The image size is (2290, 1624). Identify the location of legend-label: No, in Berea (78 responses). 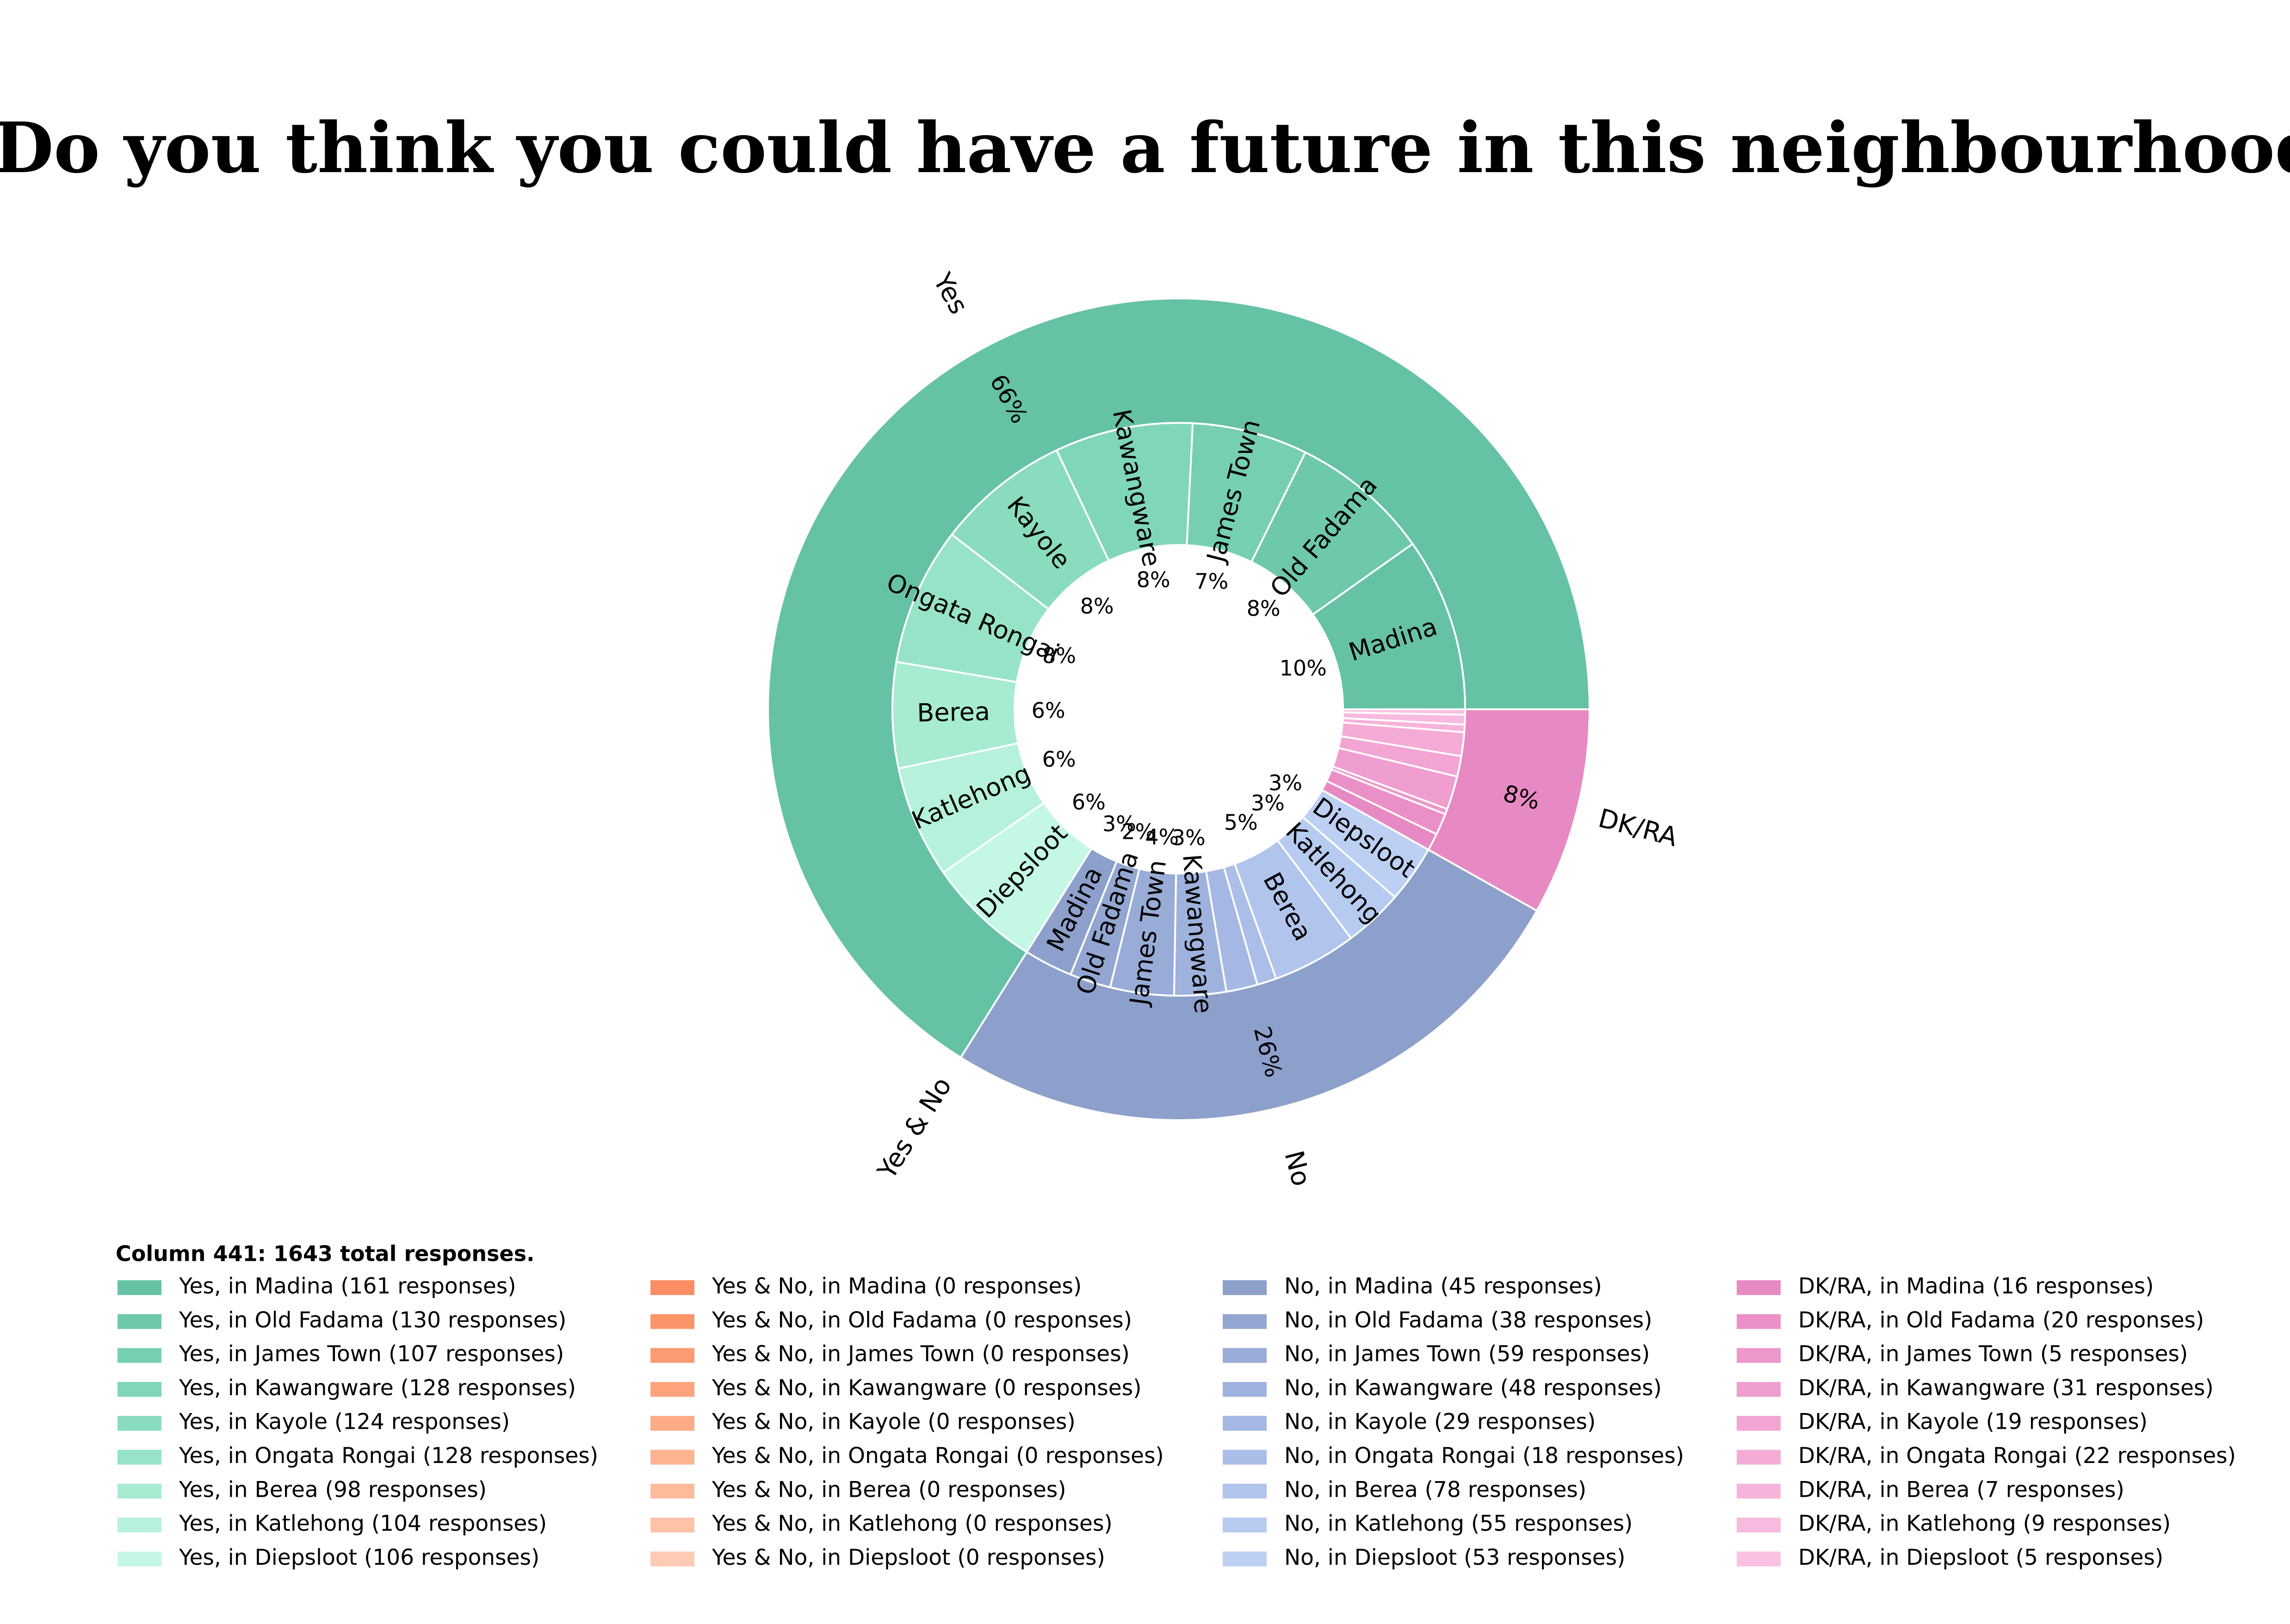
(1435, 1489).